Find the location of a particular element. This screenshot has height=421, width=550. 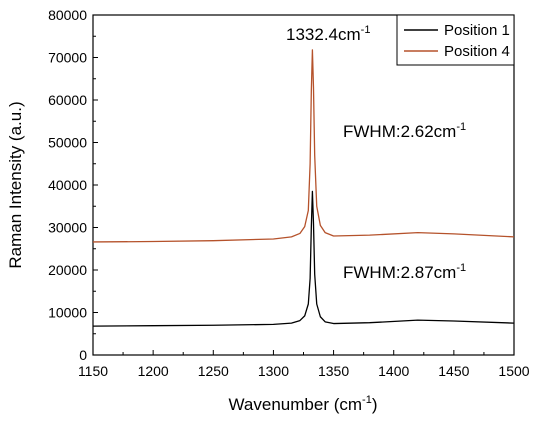

x-axis-ticks: 1150 1200 1250 1300 1350 1400 1450 1500 is located at coordinates (304, 364).